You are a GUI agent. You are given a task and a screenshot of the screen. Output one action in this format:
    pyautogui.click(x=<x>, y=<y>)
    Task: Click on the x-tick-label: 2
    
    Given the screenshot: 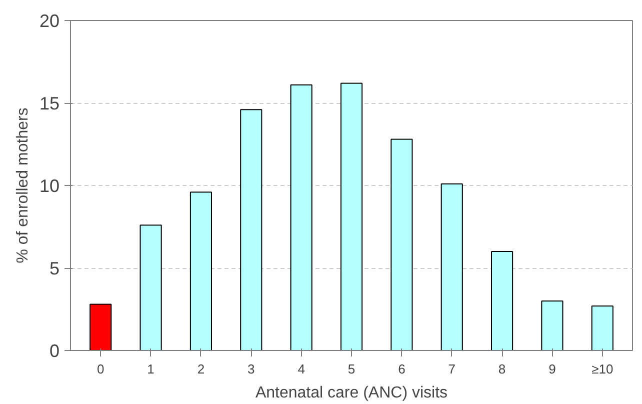 What is the action you would take?
    pyautogui.click(x=201, y=369)
    